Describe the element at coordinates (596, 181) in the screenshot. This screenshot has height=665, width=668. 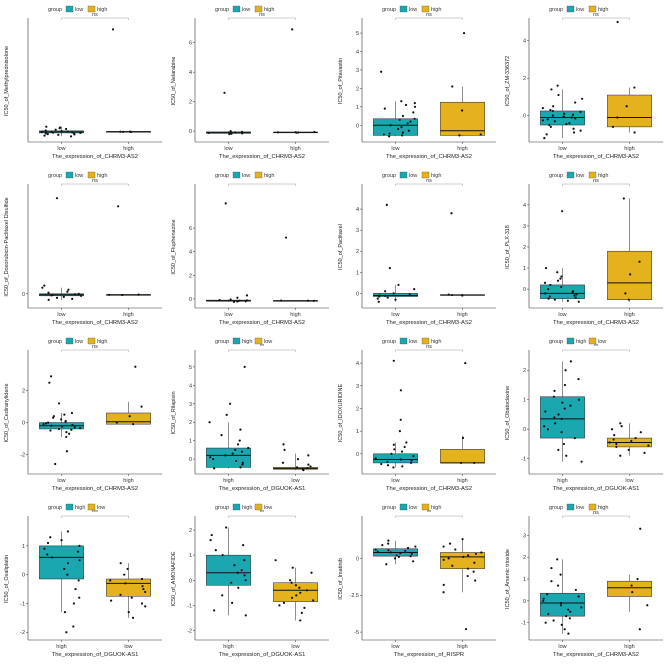
I see `significance-label: ns` at that location.